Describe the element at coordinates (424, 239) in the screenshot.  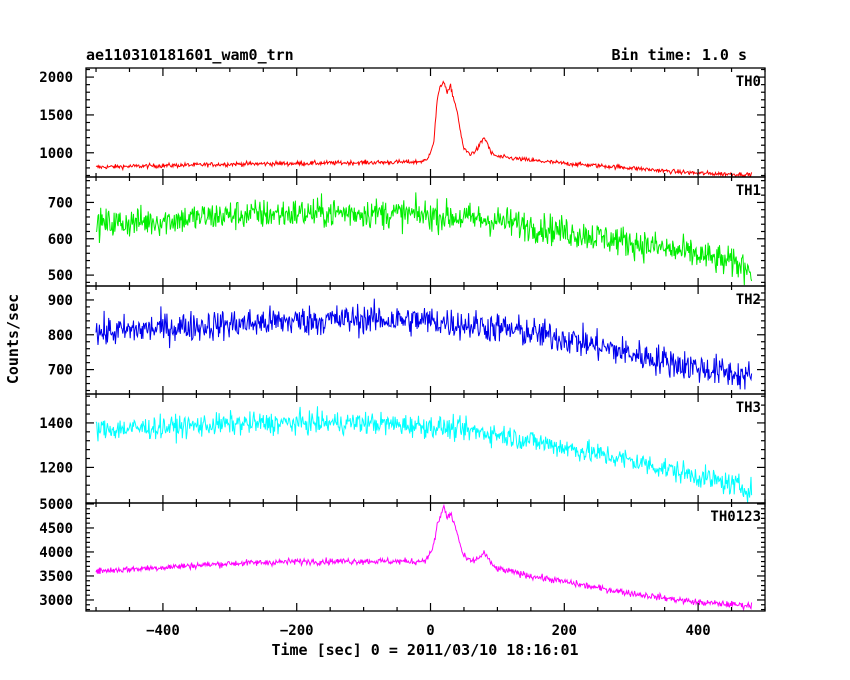
I see `series-line-th1` at that location.